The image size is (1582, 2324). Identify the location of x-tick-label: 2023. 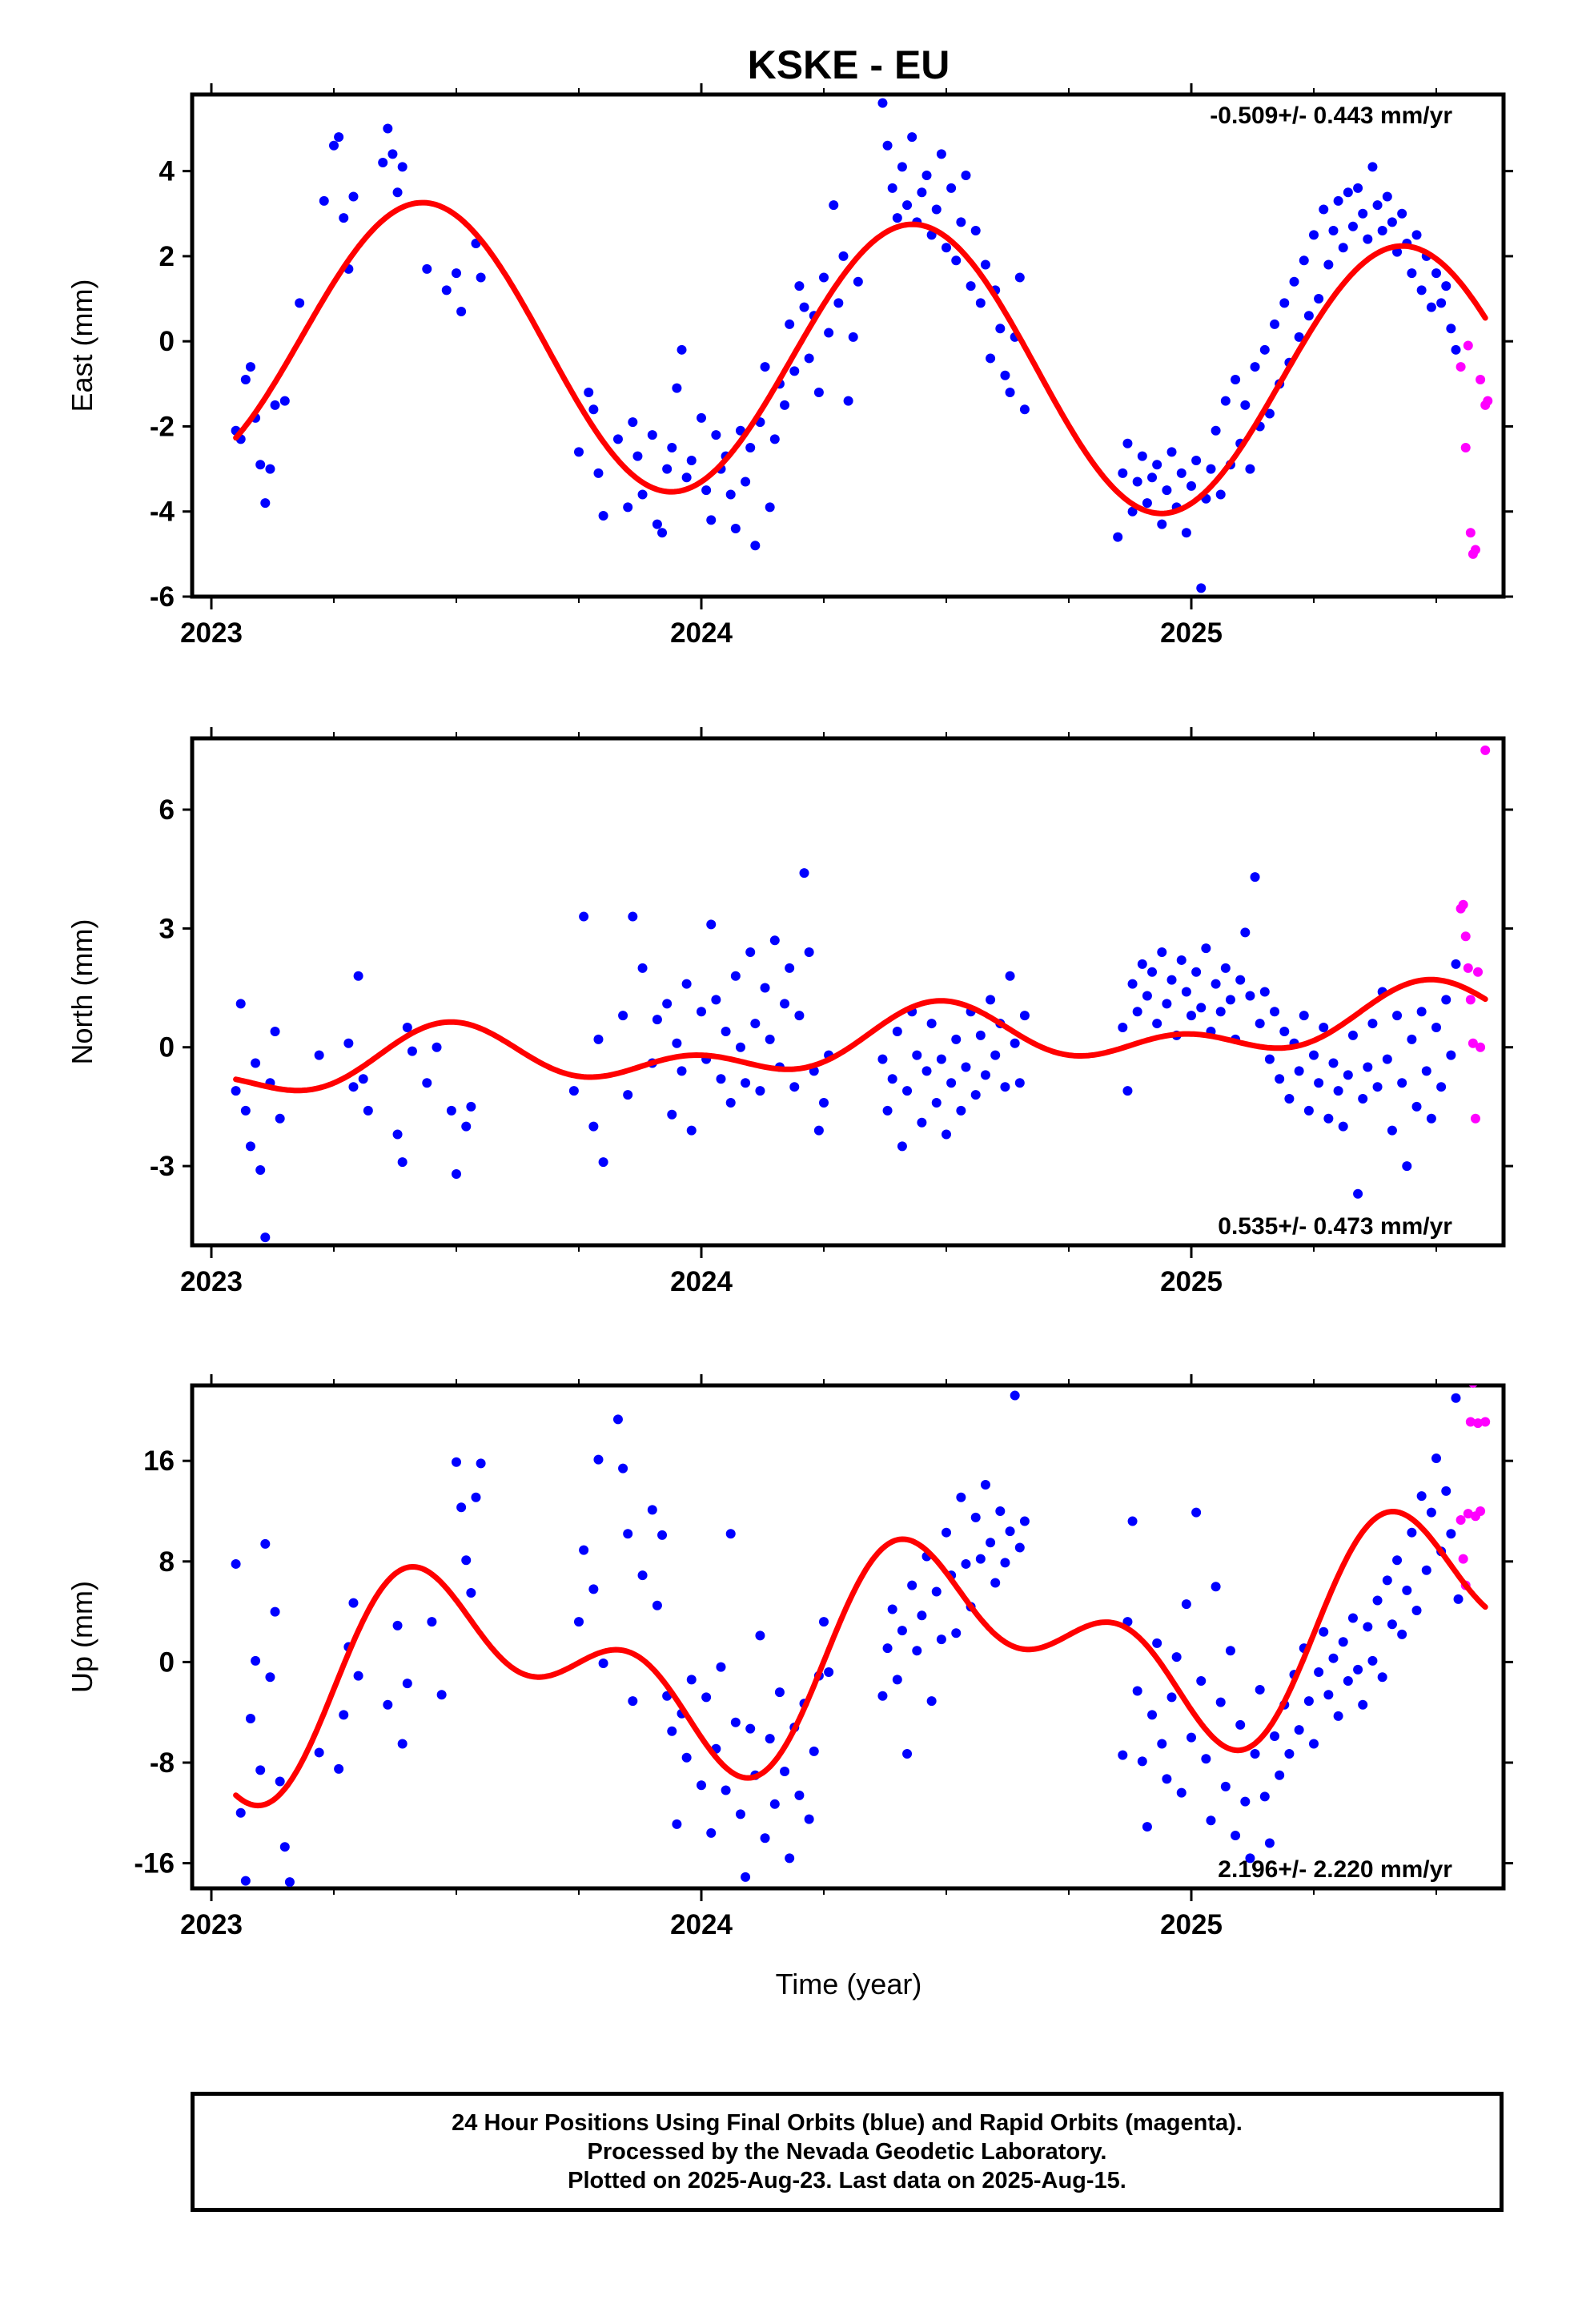
(211, 1281).